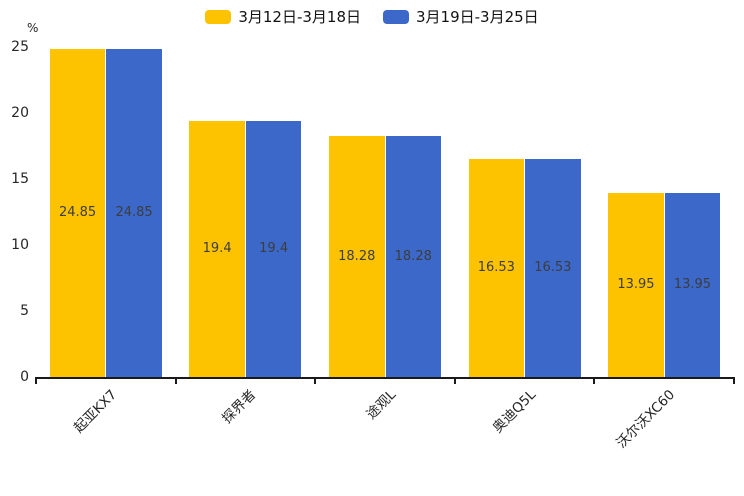  I want to click on y-axis-tick-label: 0, so click(24, 377).